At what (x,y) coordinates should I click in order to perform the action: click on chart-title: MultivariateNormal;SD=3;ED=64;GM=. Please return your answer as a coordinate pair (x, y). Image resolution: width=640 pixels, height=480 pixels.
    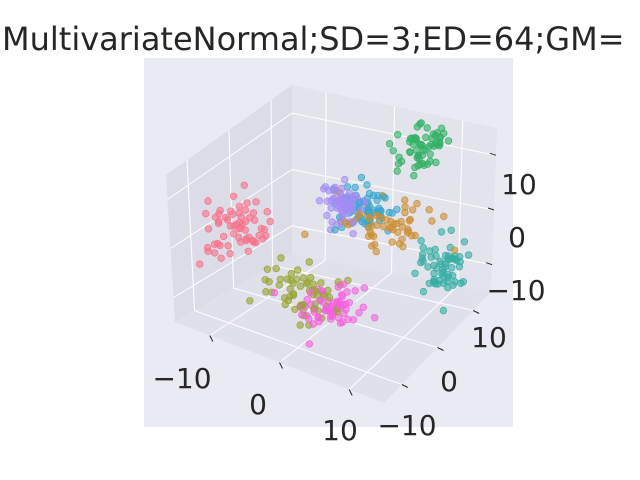
    Looking at the image, I should click on (313, 39).